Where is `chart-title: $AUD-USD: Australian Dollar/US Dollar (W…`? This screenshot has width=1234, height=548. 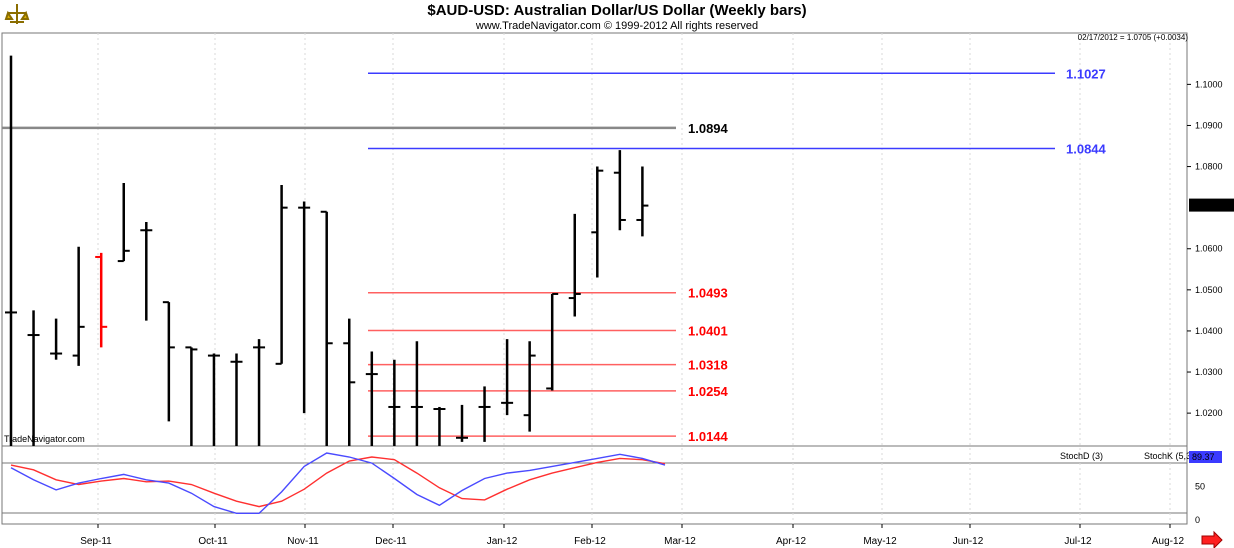 chart-title: $AUD-USD: Australian Dollar/US Dollar (W… is located at coordinates (617, 10).